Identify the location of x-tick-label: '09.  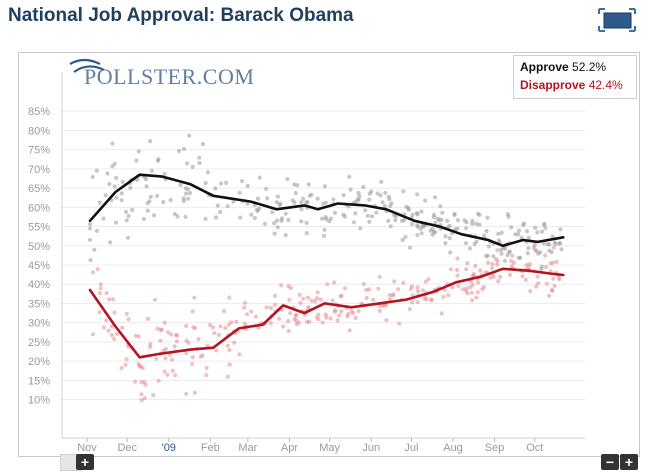
(169, 448).